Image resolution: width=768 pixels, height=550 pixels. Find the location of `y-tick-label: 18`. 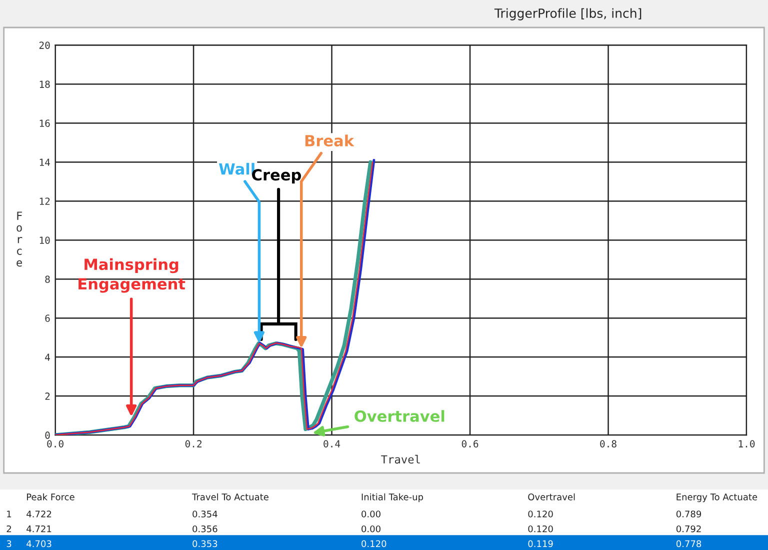

y-tick-label: 18 is located at coordinates (45, 84).